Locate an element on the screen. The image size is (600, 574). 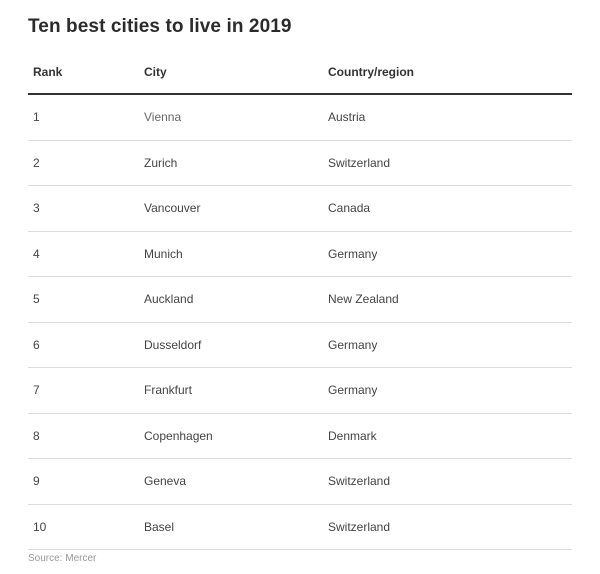
country-region-cell: Austria is located at coordinates (347, 117).